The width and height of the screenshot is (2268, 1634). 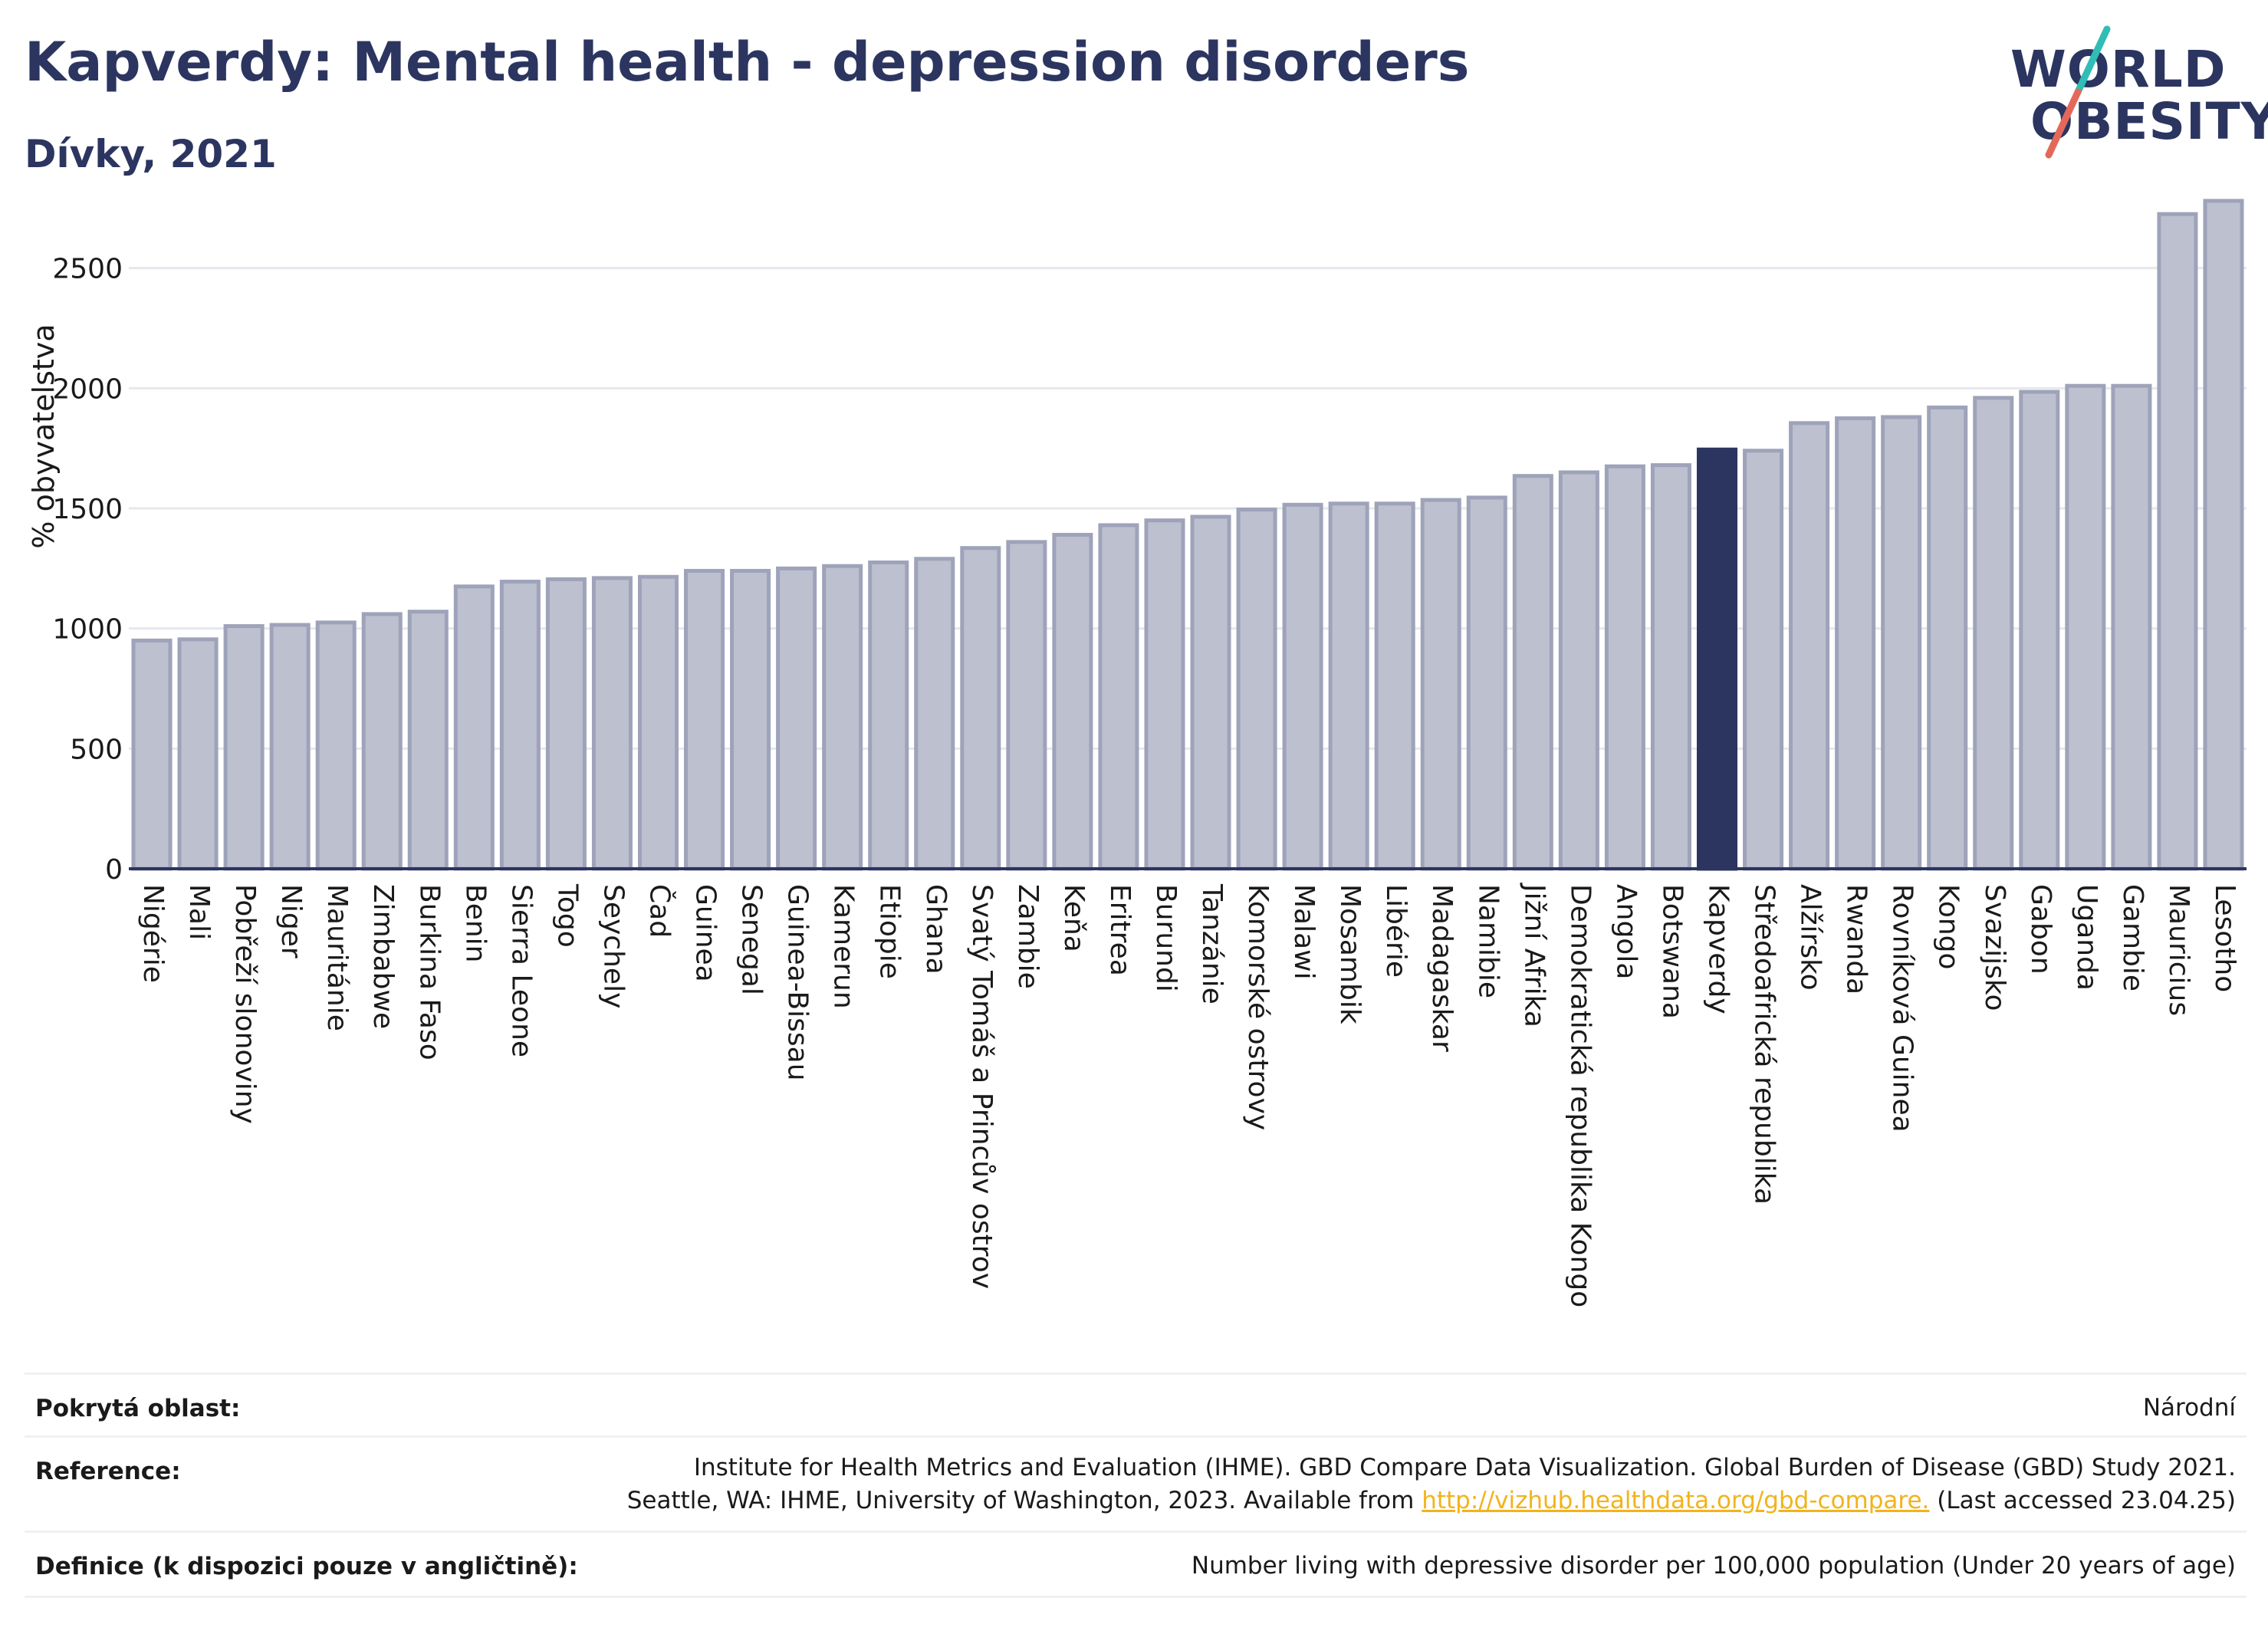 What do you see at coordinates (291, 921) in the screenshot?
I see `x-tick-label: Niger` at bounding box center [291, 921].